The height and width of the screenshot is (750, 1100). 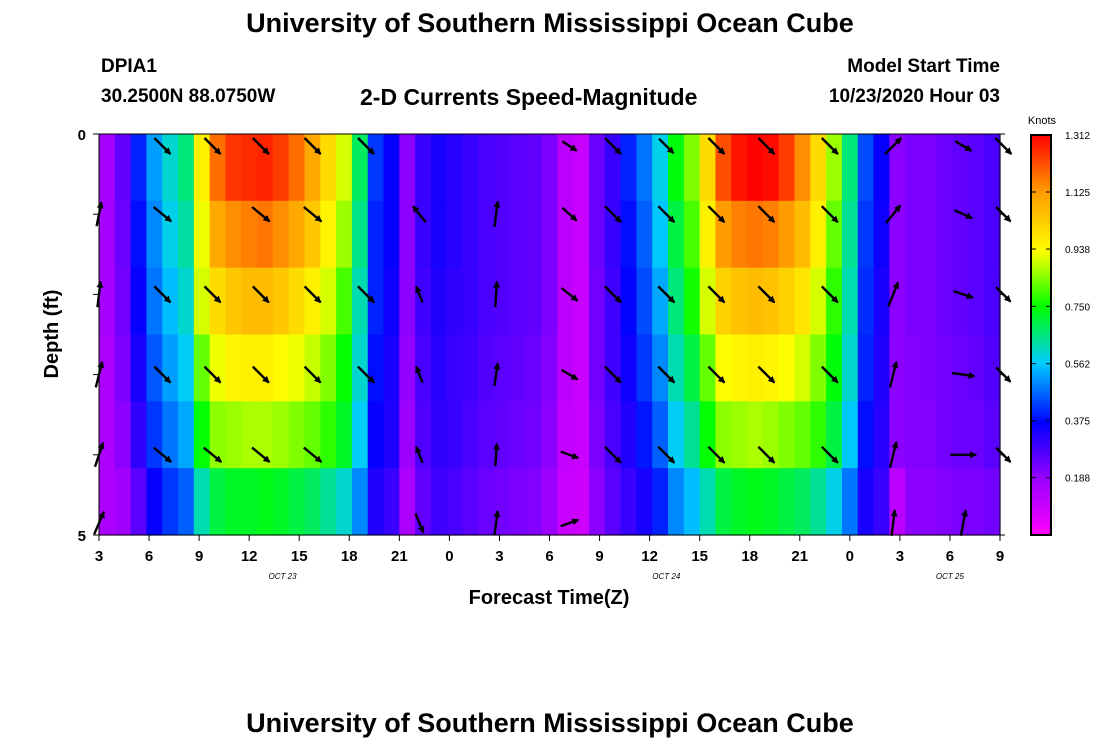 I want to click on x-tick-label: 15, so click(x=699, y=556).